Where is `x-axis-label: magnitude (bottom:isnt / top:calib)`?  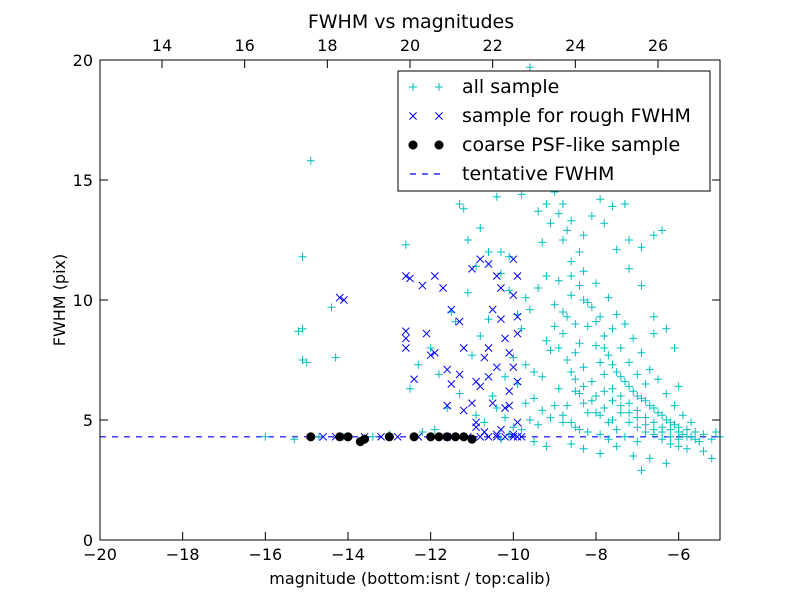 x-axis-label: magnitude (bottom:isnt / top:calib) is located at coordinates (409, 578).